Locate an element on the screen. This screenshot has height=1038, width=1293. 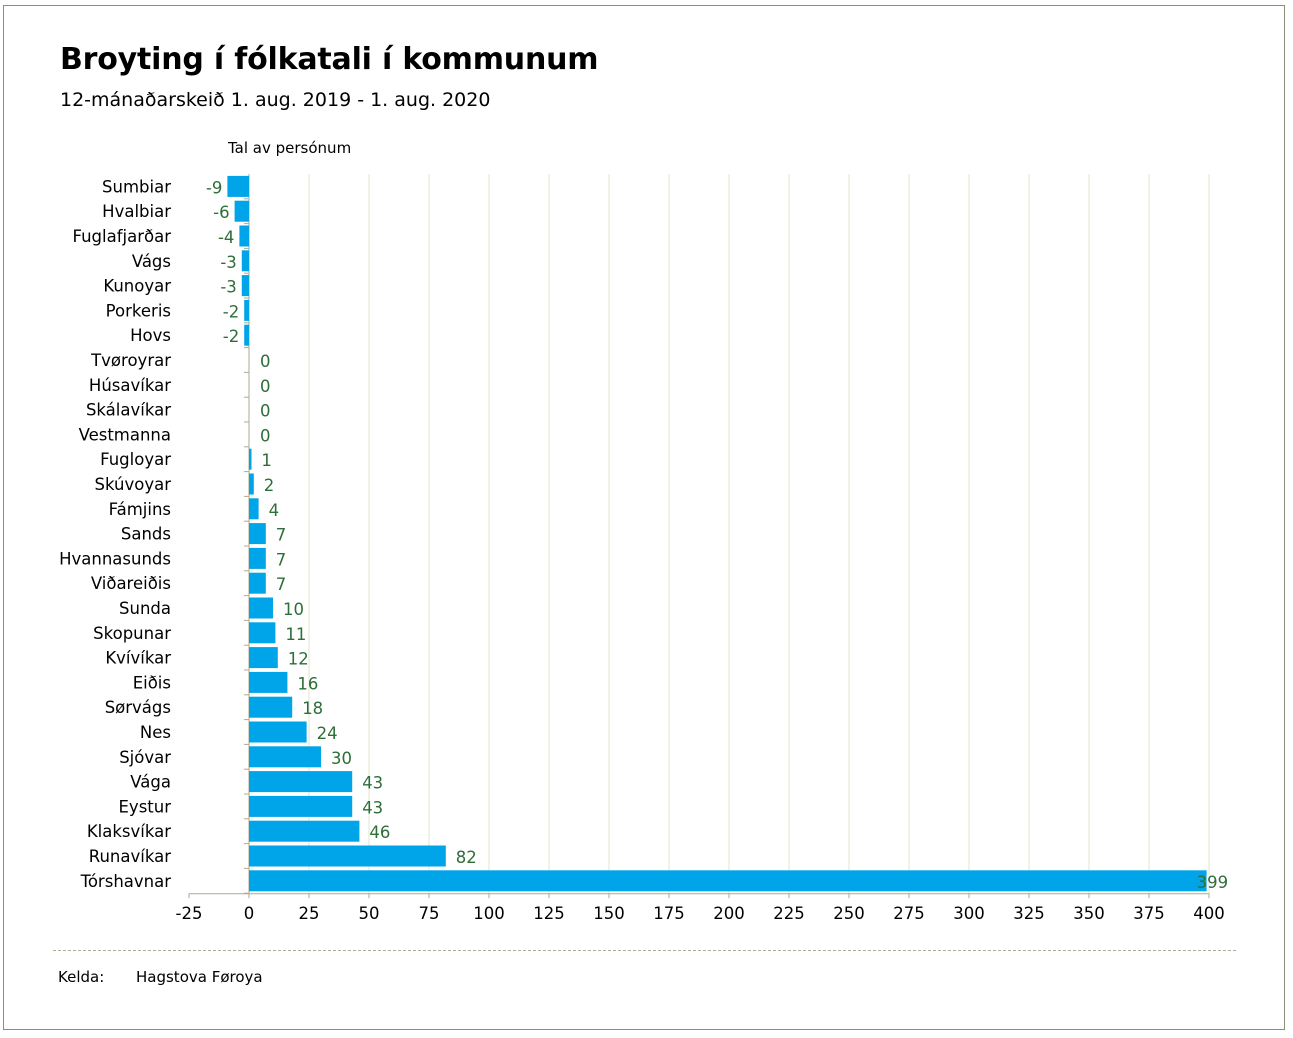
category-label: Sjóvar is located at coordinates (145, 757).